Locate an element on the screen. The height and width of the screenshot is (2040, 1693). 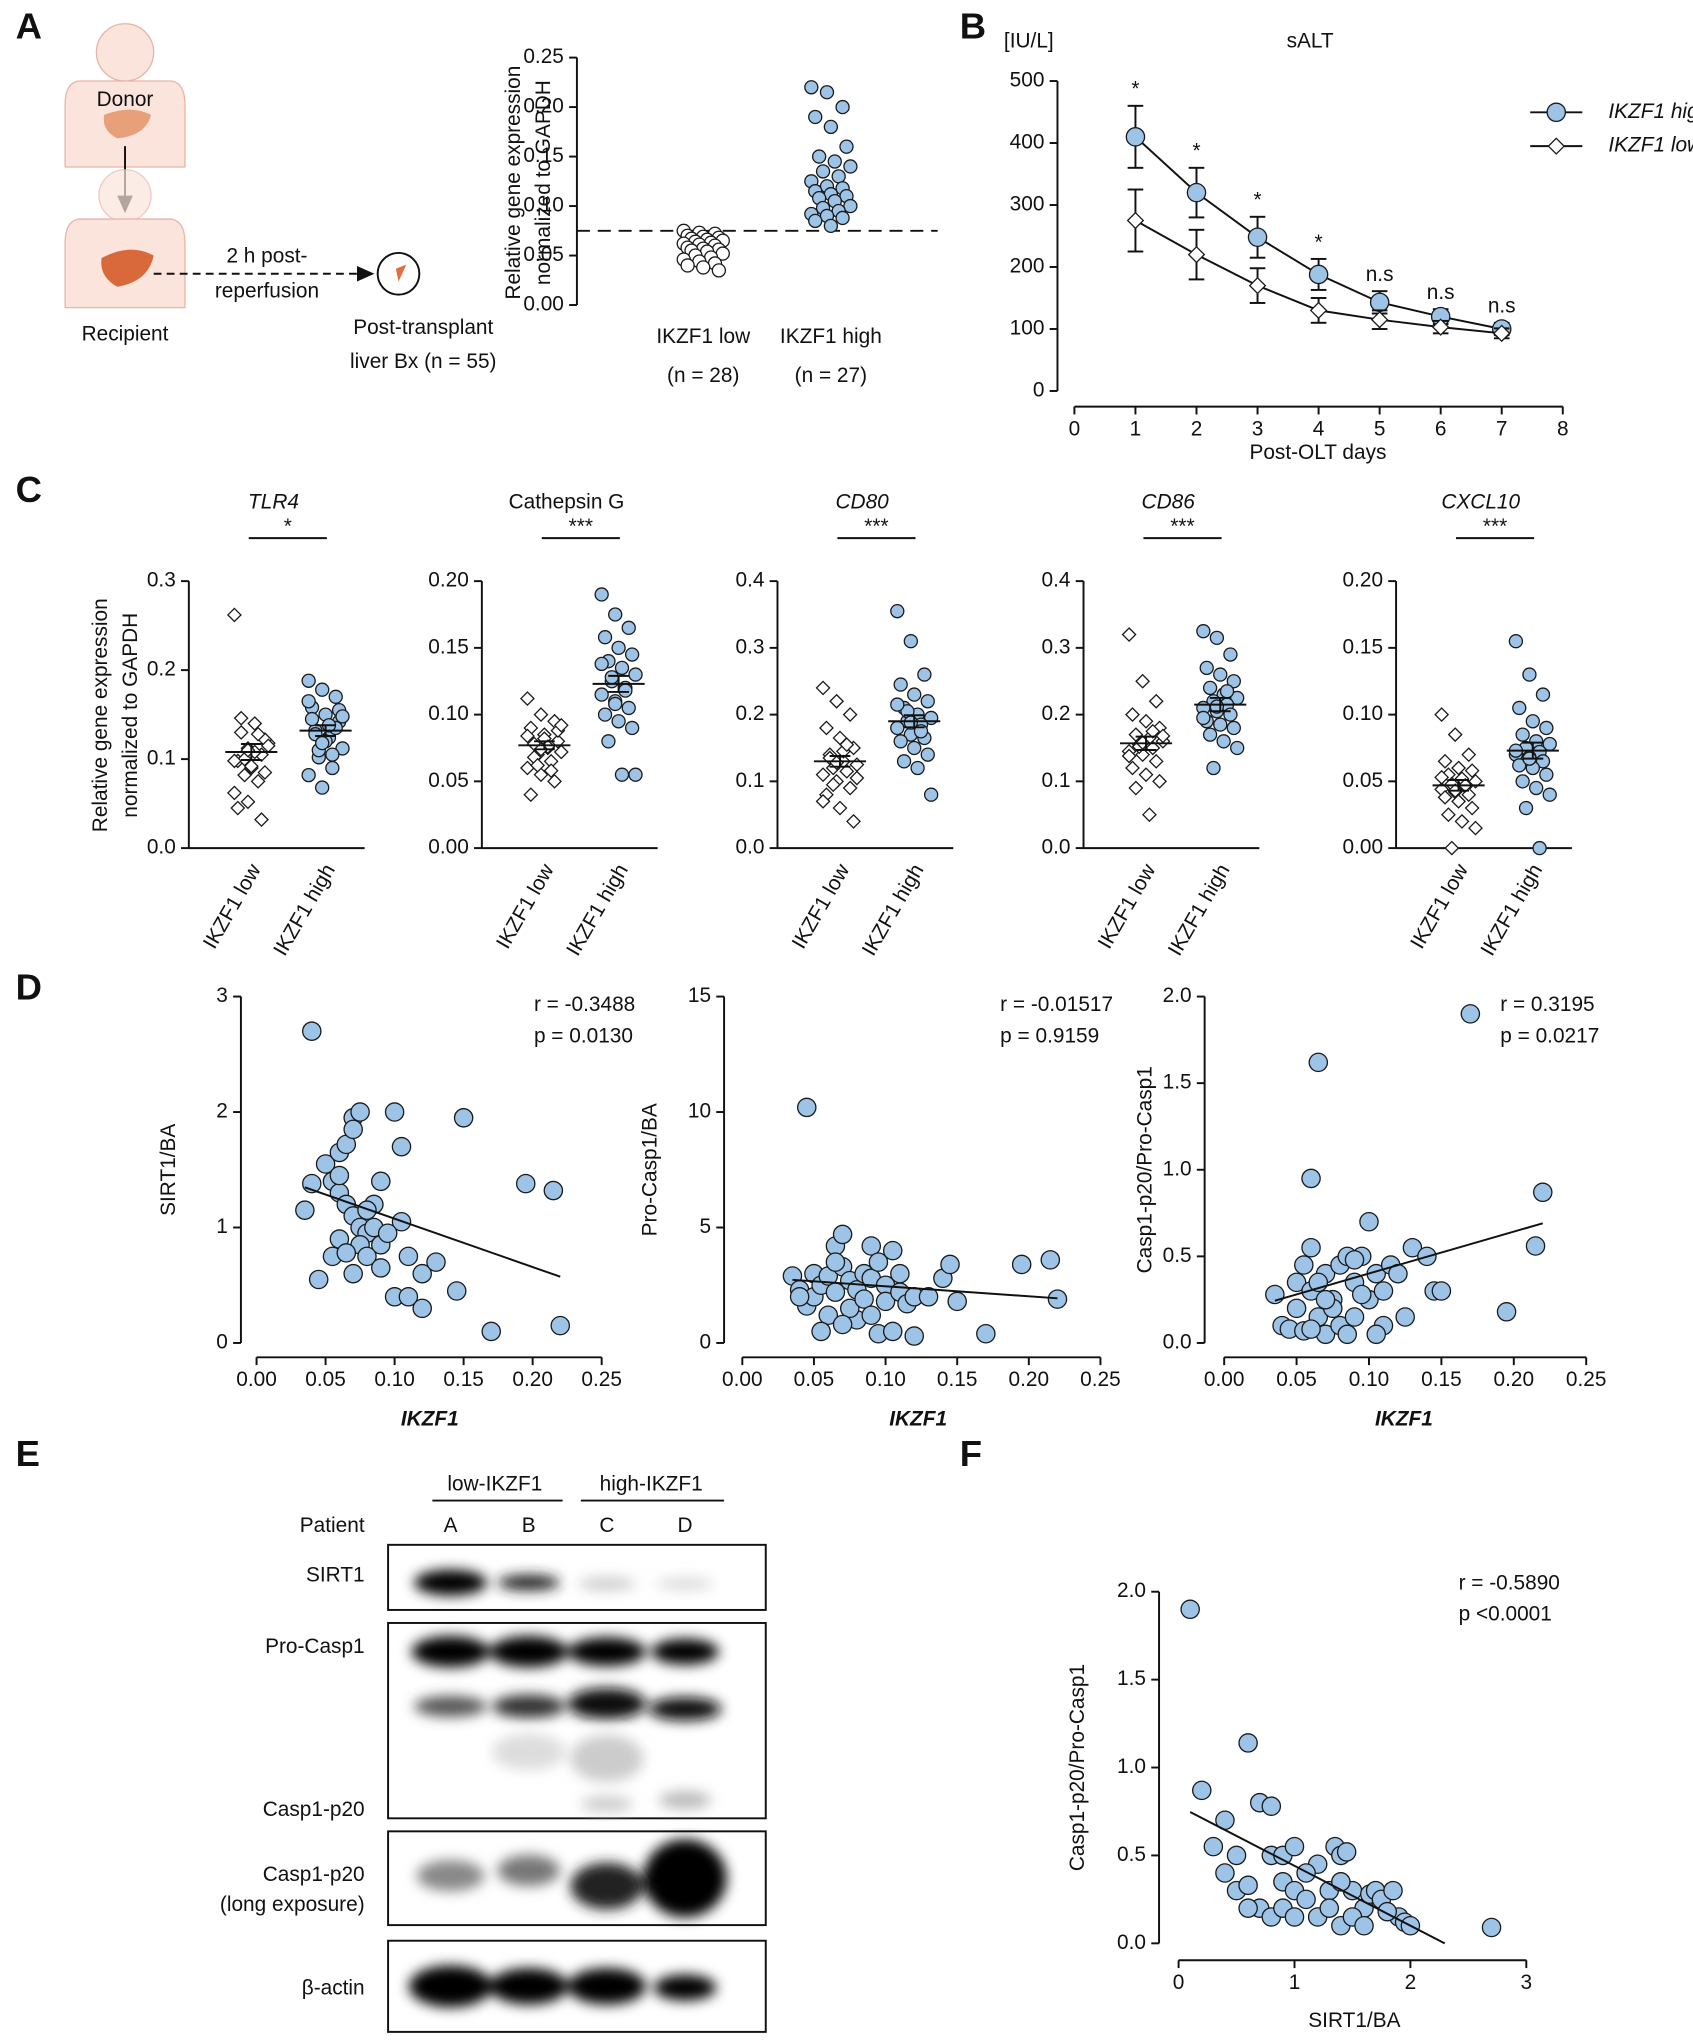
blot-group: high-IKZF1 is located at coordinates (651, 1483).